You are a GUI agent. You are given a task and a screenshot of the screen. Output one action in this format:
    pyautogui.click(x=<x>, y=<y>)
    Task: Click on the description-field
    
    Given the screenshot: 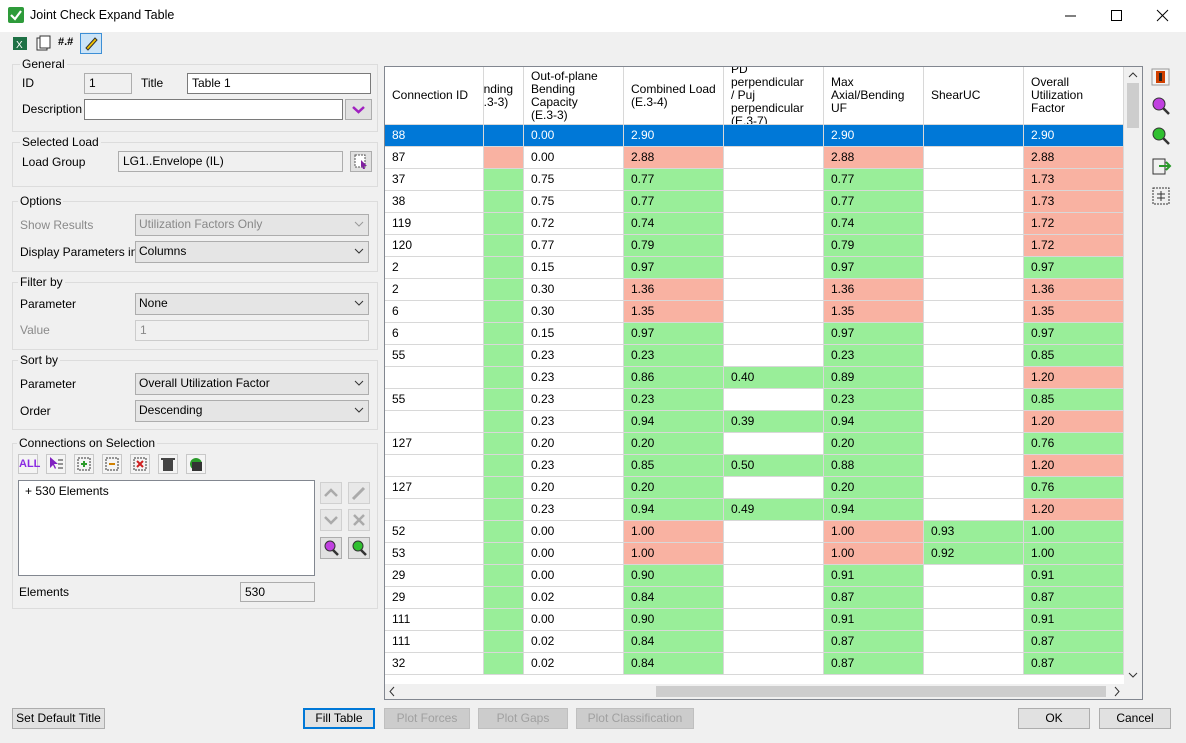 What is the action you would take?
    pyautogui.click(x=213, y=109)
    